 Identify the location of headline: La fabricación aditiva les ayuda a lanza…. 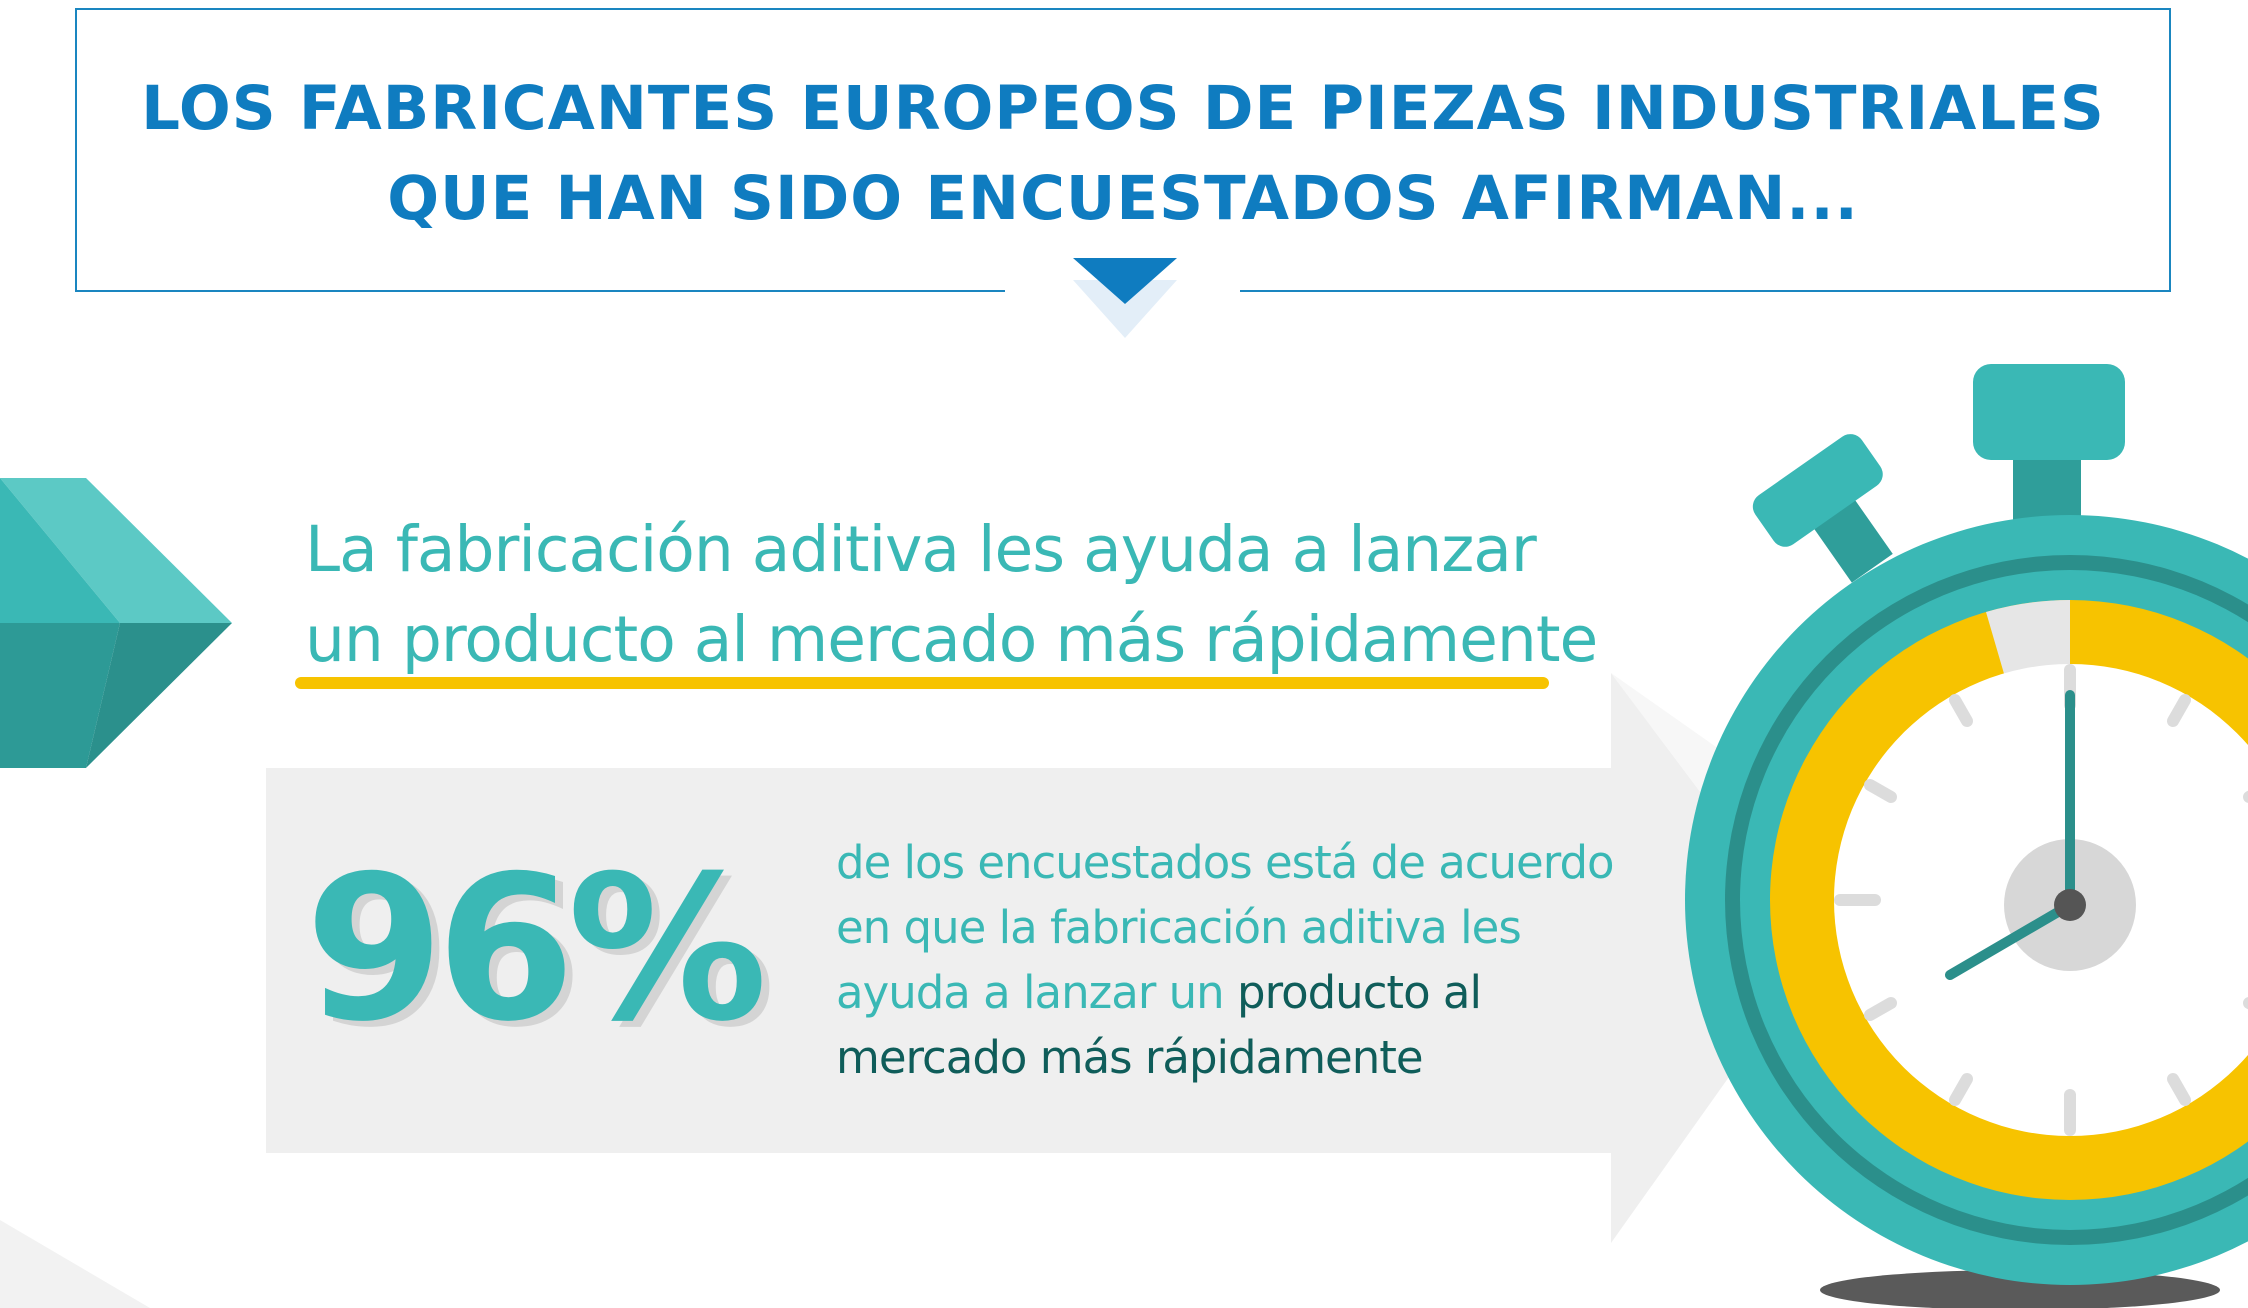
(955, 595).